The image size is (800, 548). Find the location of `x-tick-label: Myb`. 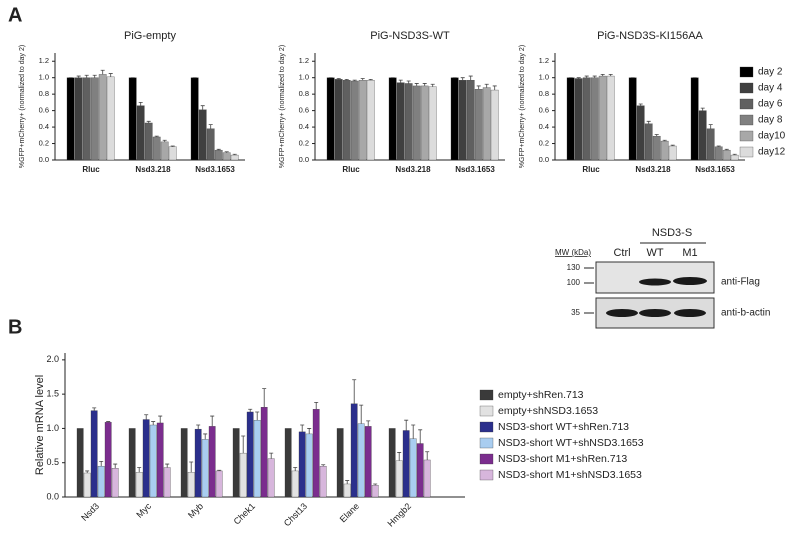

x-tick-label: Myb is located at coordinates (195, 510).